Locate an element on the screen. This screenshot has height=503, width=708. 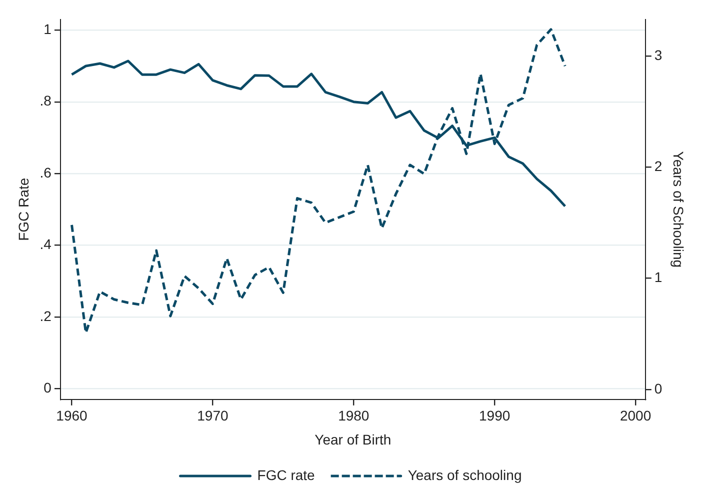
x-tick-label: 2000 is located at coordinates (636, 416).